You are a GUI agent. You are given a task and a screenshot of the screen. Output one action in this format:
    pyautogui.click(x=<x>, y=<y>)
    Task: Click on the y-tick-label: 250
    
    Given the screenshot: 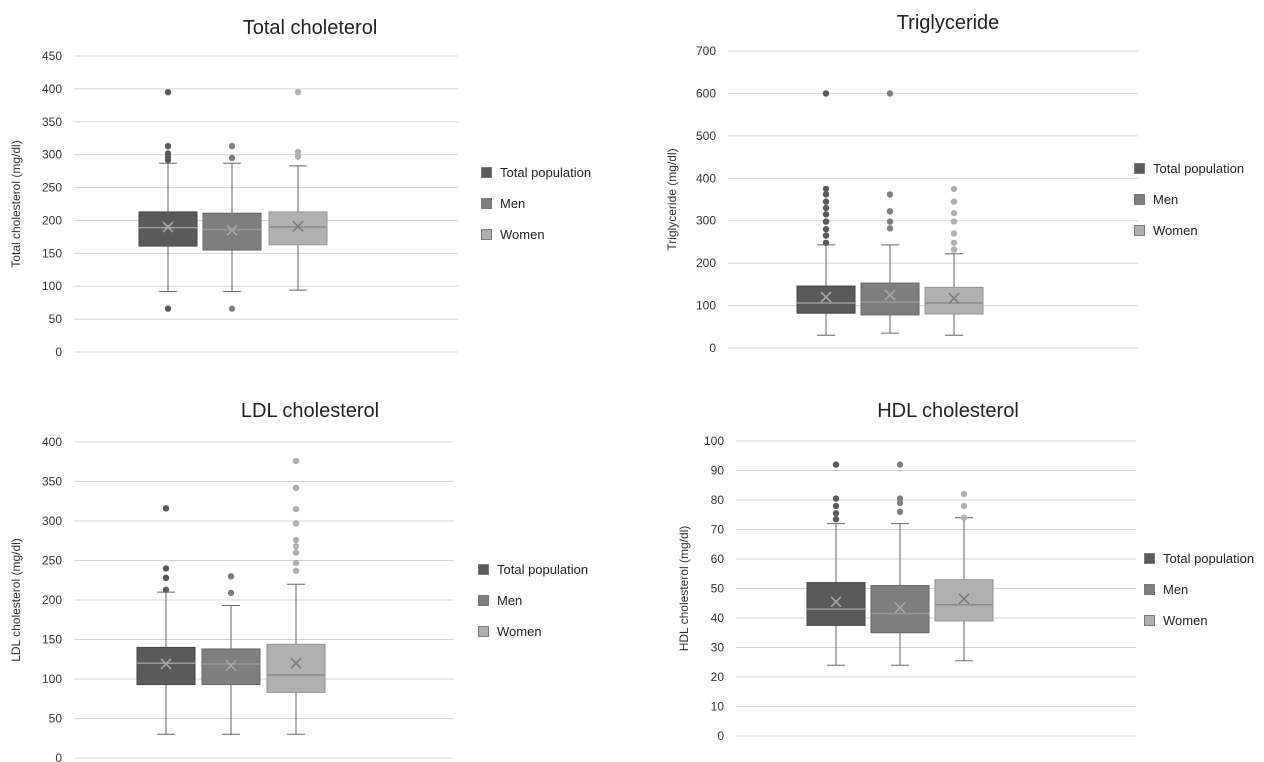 What is the action you would take?
    pyautogui.click(x=52, y=188)
    